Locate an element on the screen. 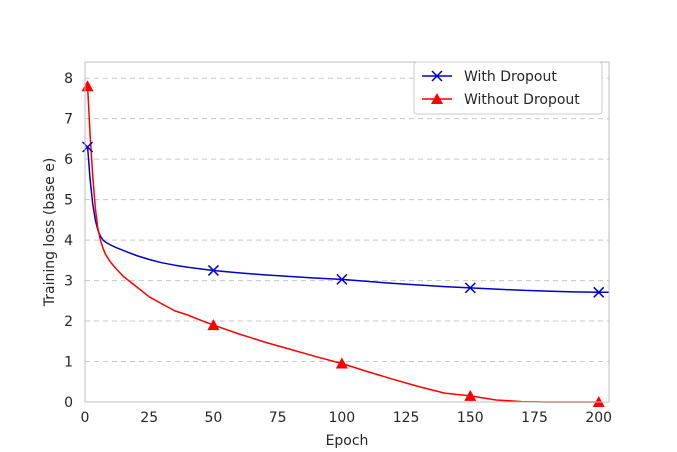 This screenshot has height=452, width=677. x-tick-label: 25 is located at coordinates (149, 418).